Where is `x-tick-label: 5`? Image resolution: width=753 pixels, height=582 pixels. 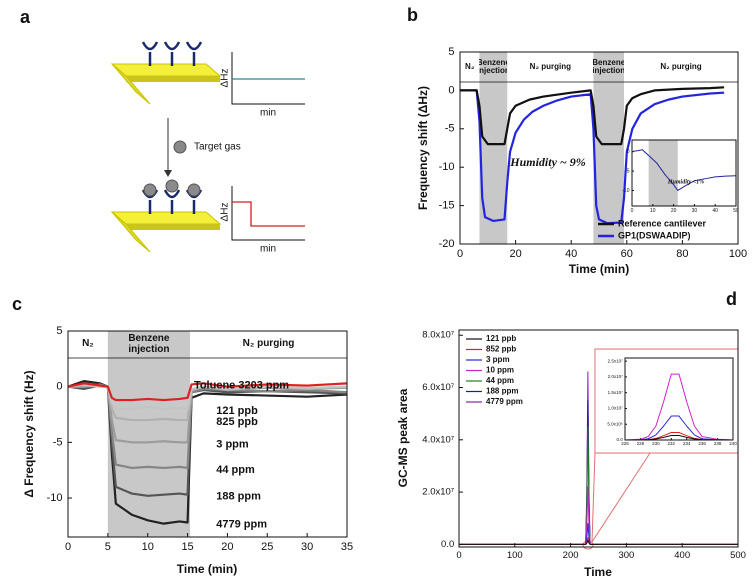
x-tick-label: 5 is located at coordinates (108, 547).